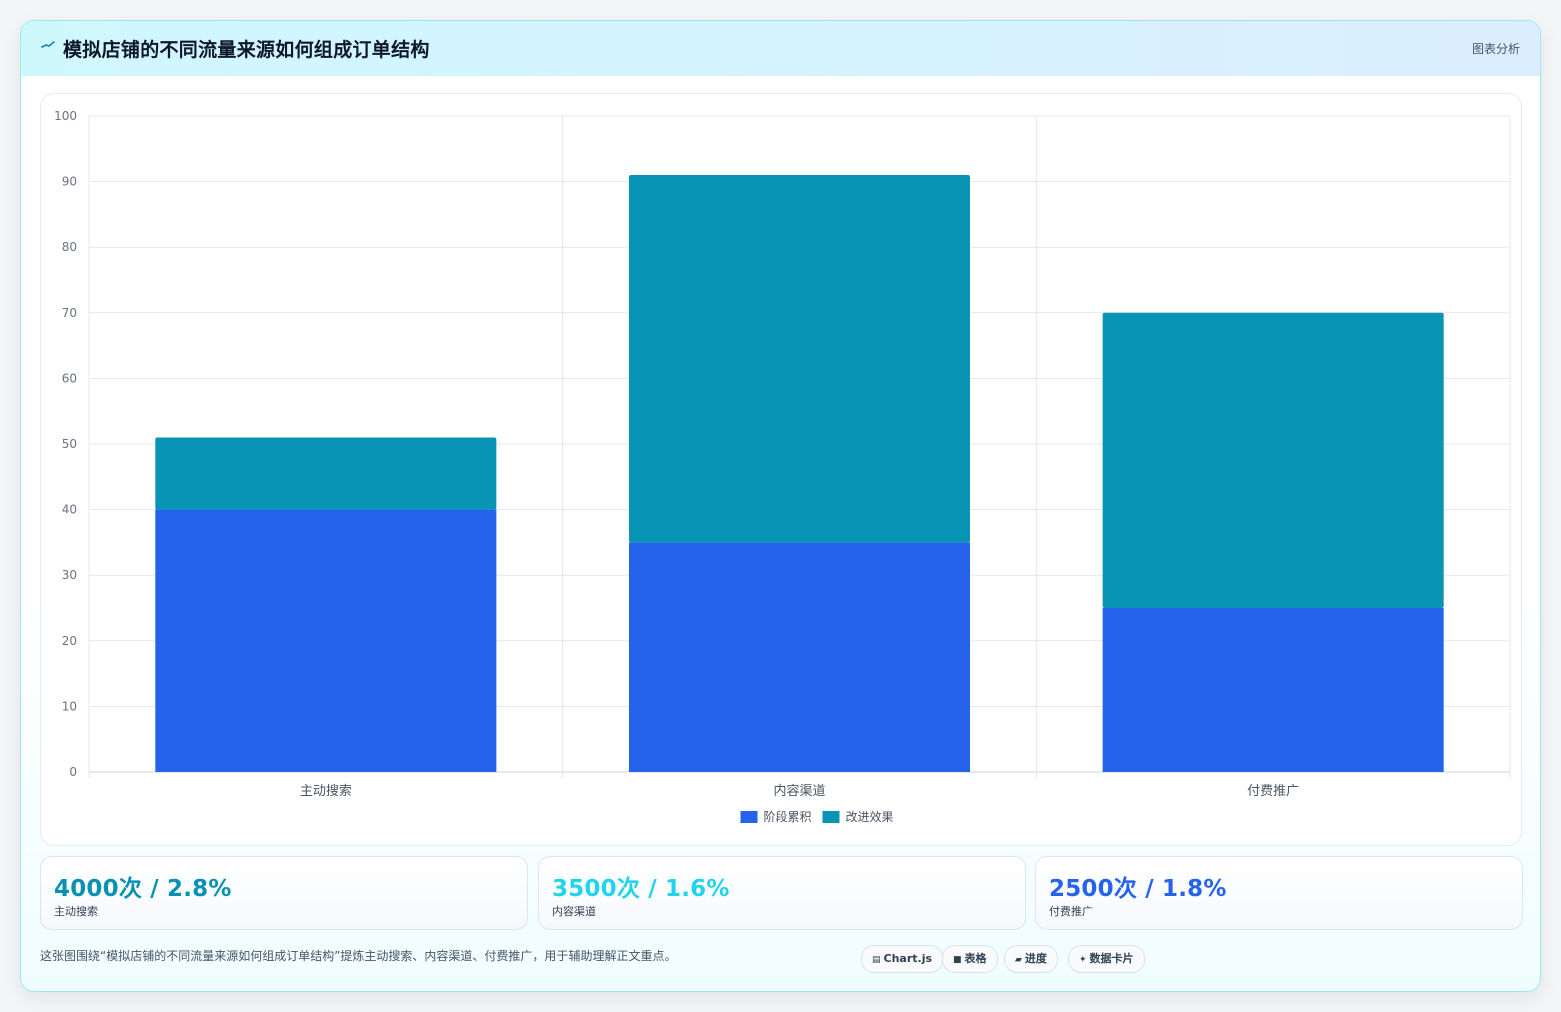 The image size is (1561, 1012). Describe the element at coordinates (76, 911) in the screenshot. I see `stat-label: 主动搜索` at that location.